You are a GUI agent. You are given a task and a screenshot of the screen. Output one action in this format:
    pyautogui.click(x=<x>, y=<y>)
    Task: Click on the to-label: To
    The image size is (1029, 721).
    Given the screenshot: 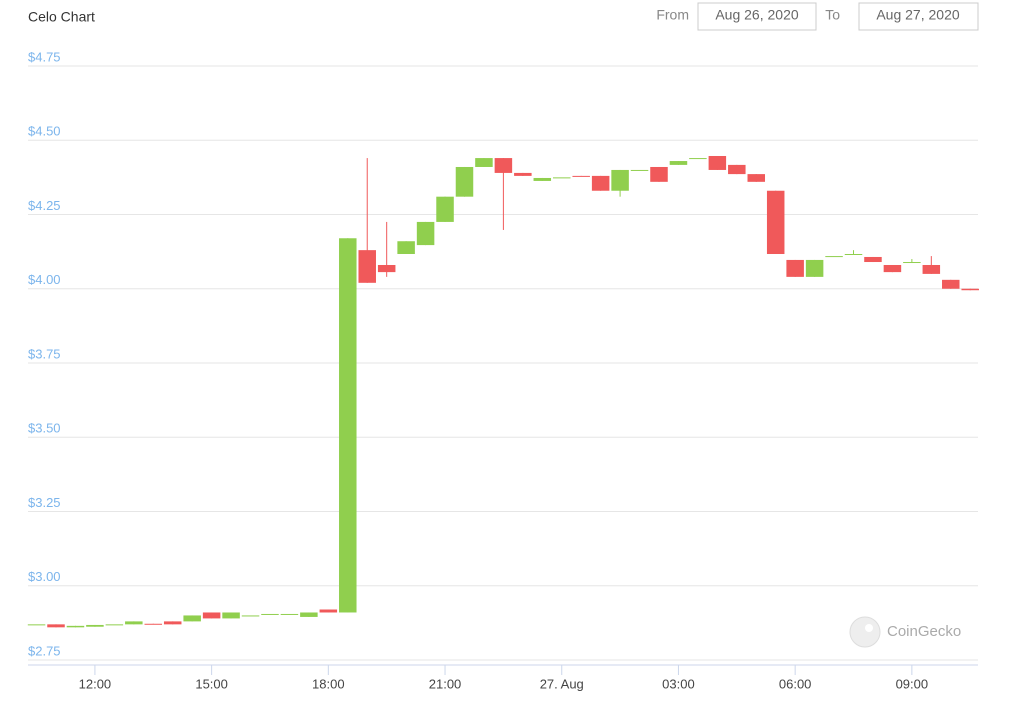 What is the action you would take?
    pyautogui.click(x=832, y=15)
    